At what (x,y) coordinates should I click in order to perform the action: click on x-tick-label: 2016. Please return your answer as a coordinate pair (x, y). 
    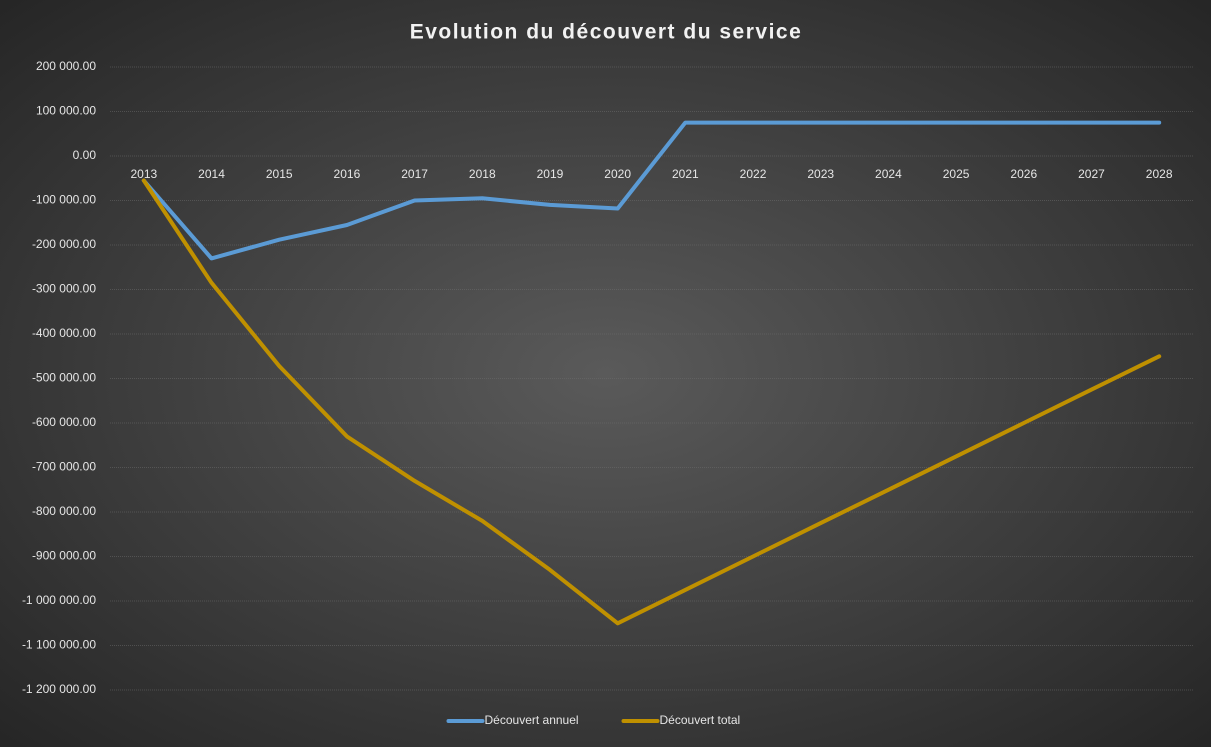
    Looking at the image, I should click on (347, 174).